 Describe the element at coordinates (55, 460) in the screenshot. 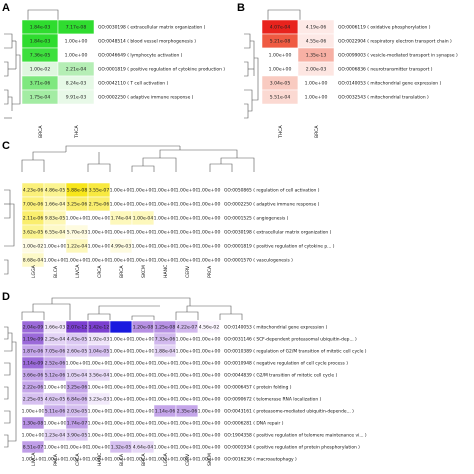

I see `cell-value-d-11-1: 1.00e+00` at that location.